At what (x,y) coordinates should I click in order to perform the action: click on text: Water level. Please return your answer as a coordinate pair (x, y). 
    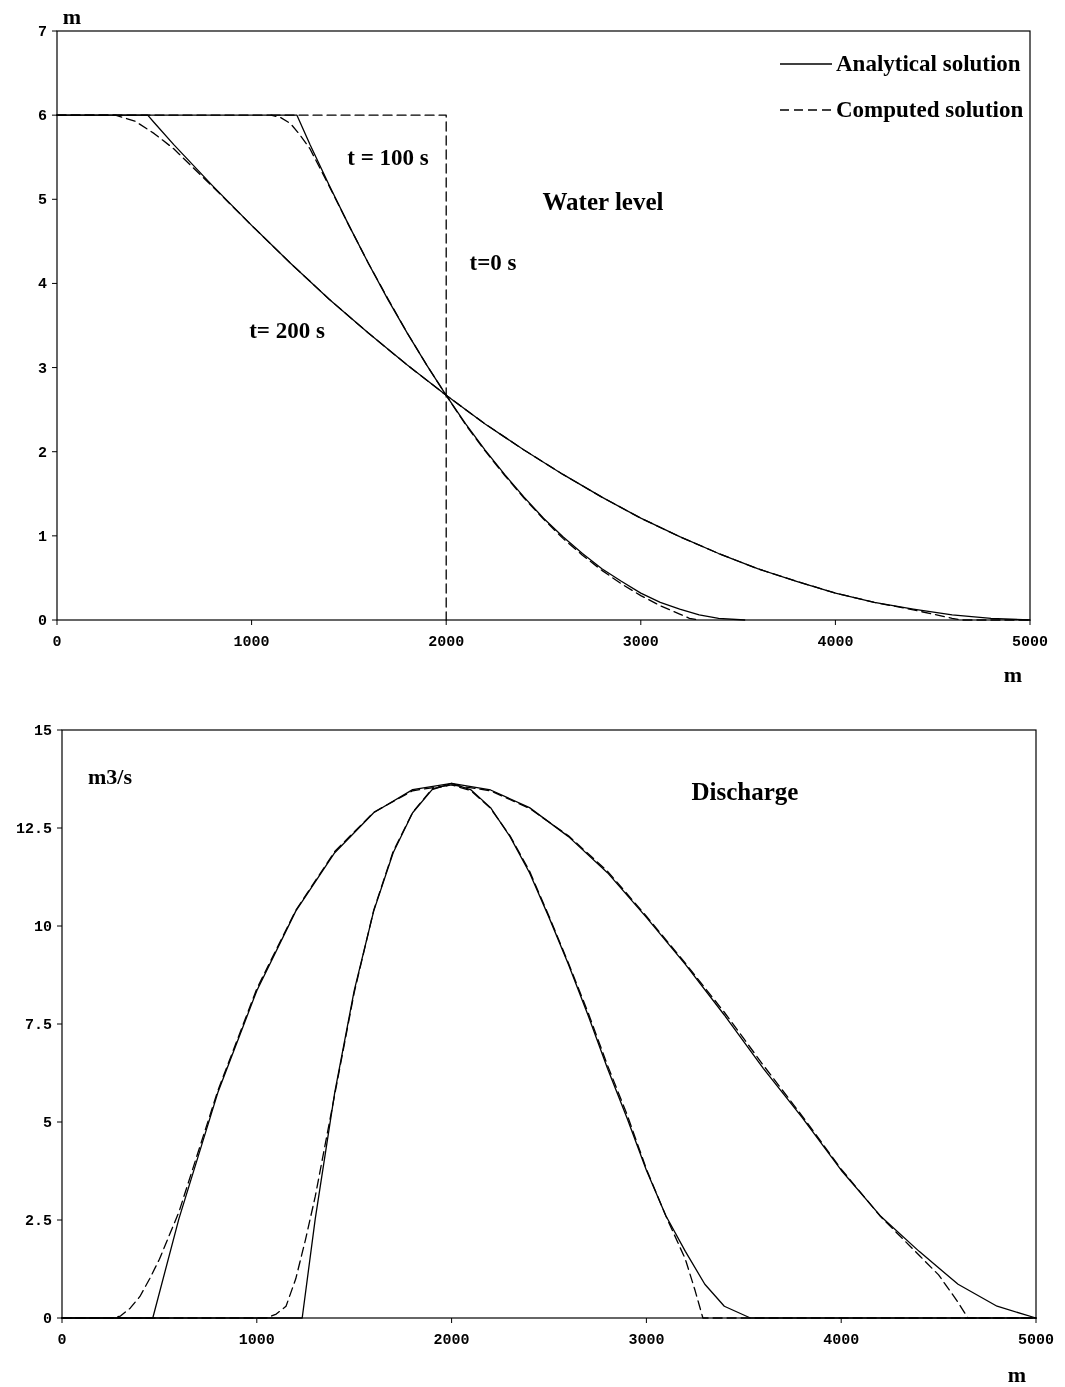
    Looking at the image, I should click on (603, 201).